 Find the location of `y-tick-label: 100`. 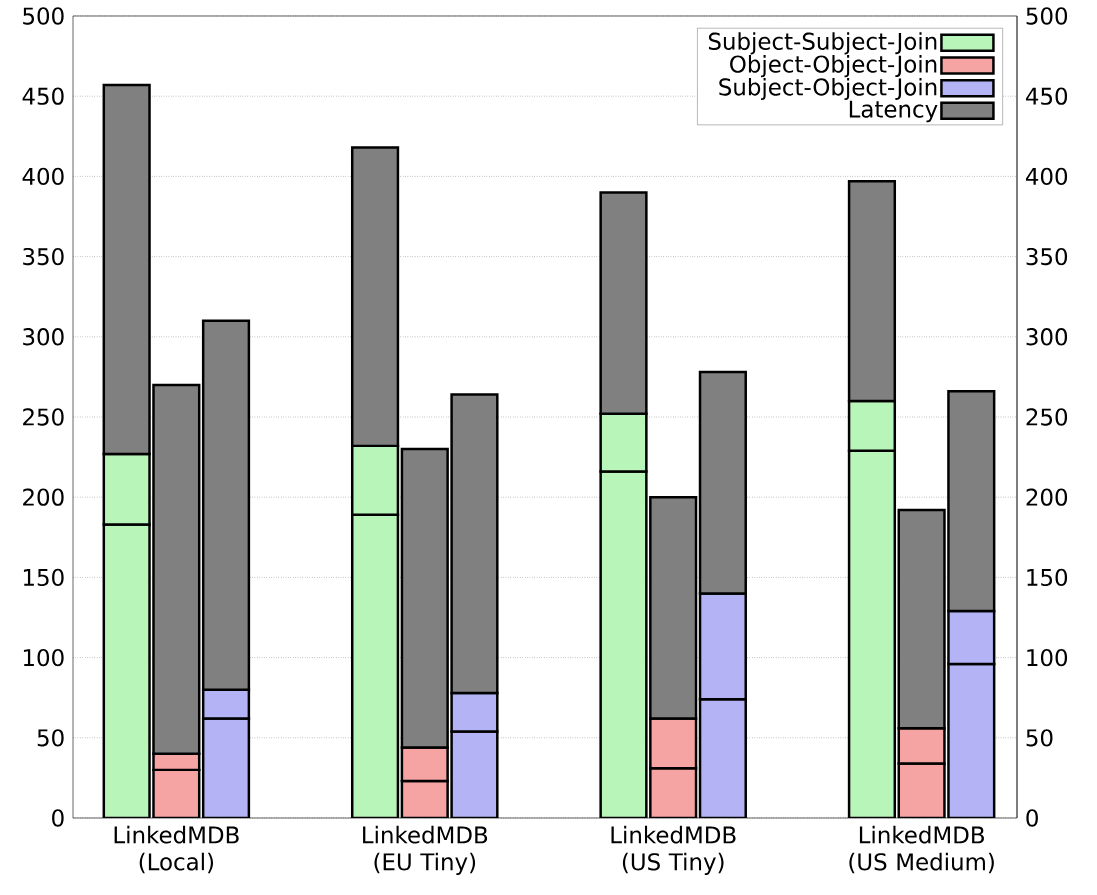

y-tick-label: 100 is located at coordinates (43, 657).